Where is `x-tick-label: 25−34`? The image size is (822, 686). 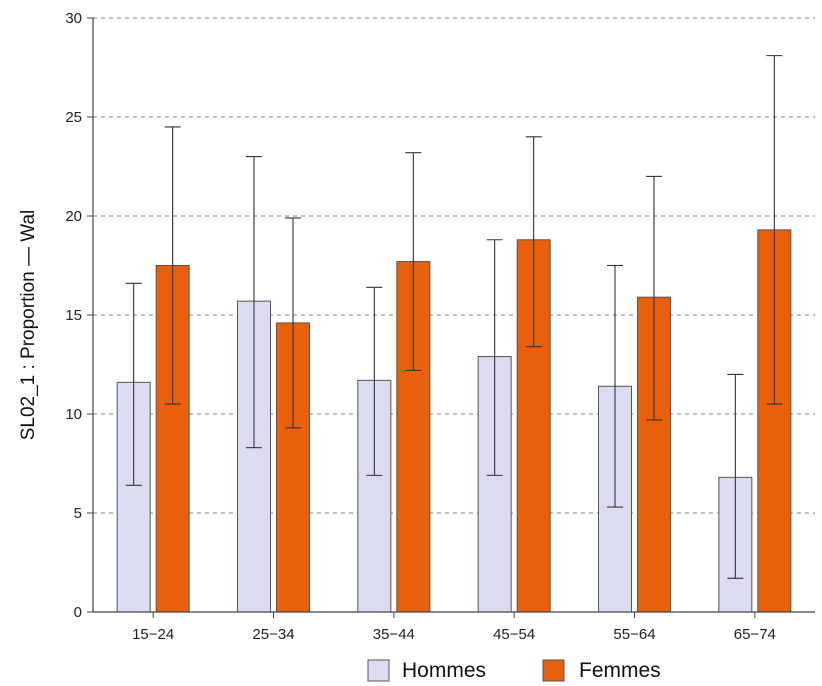
x-tick-label: 25−34 is located at coordinates (273, 634).